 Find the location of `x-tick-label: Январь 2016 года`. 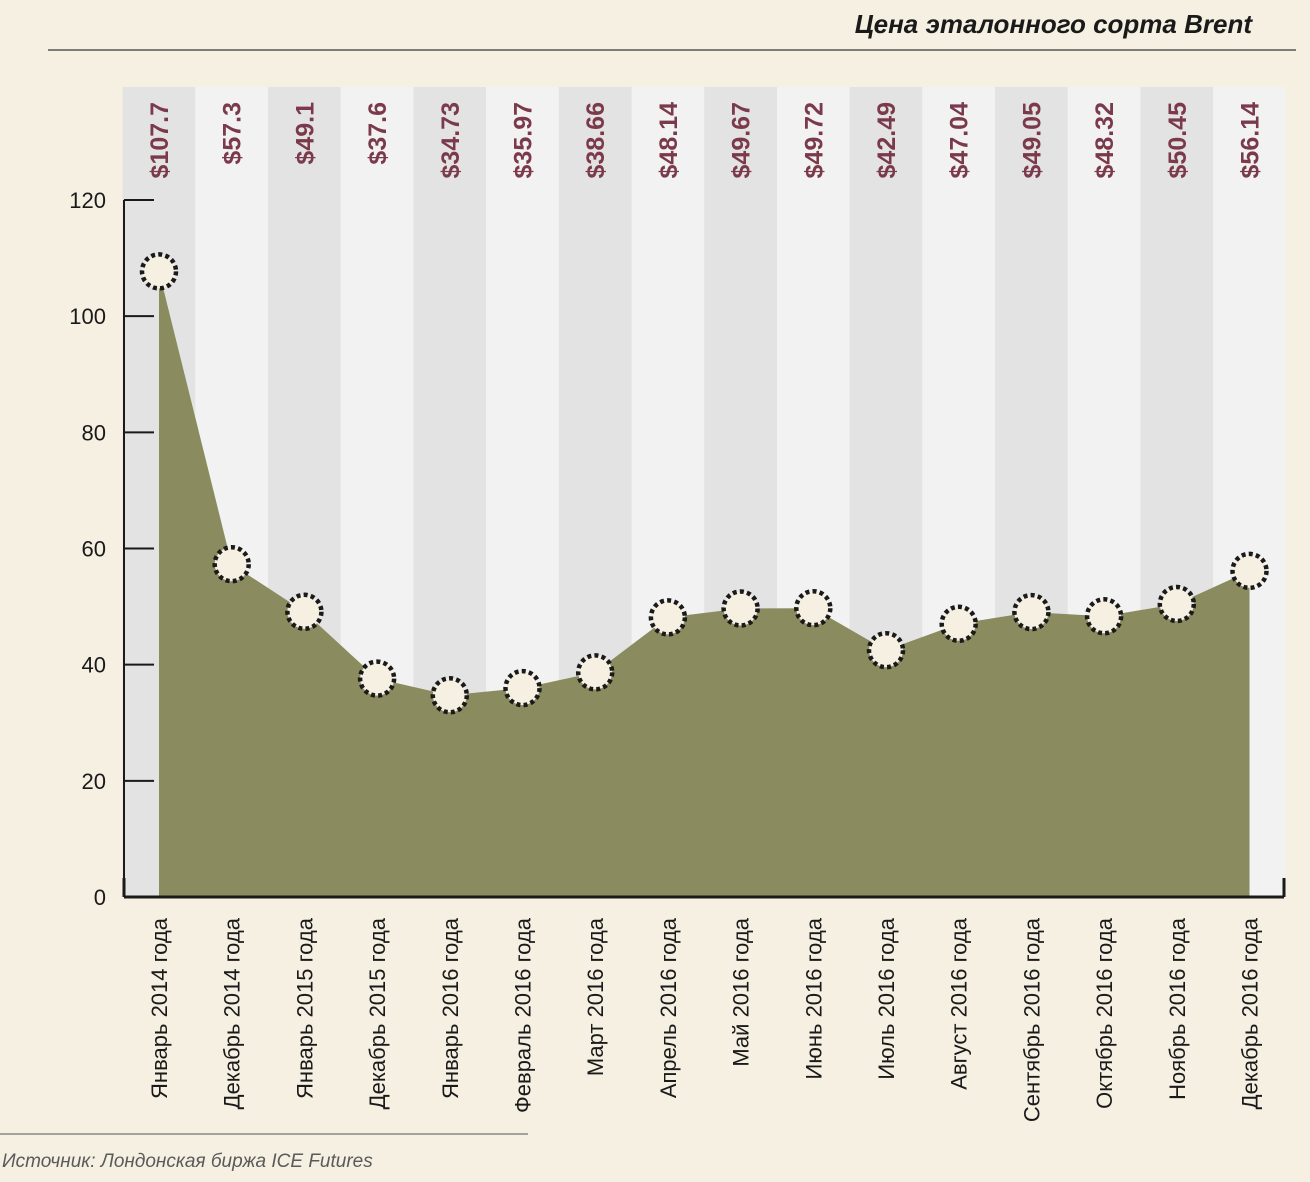

x-tick-label: Январь 2016 года is located at coordinates (450, 1008).